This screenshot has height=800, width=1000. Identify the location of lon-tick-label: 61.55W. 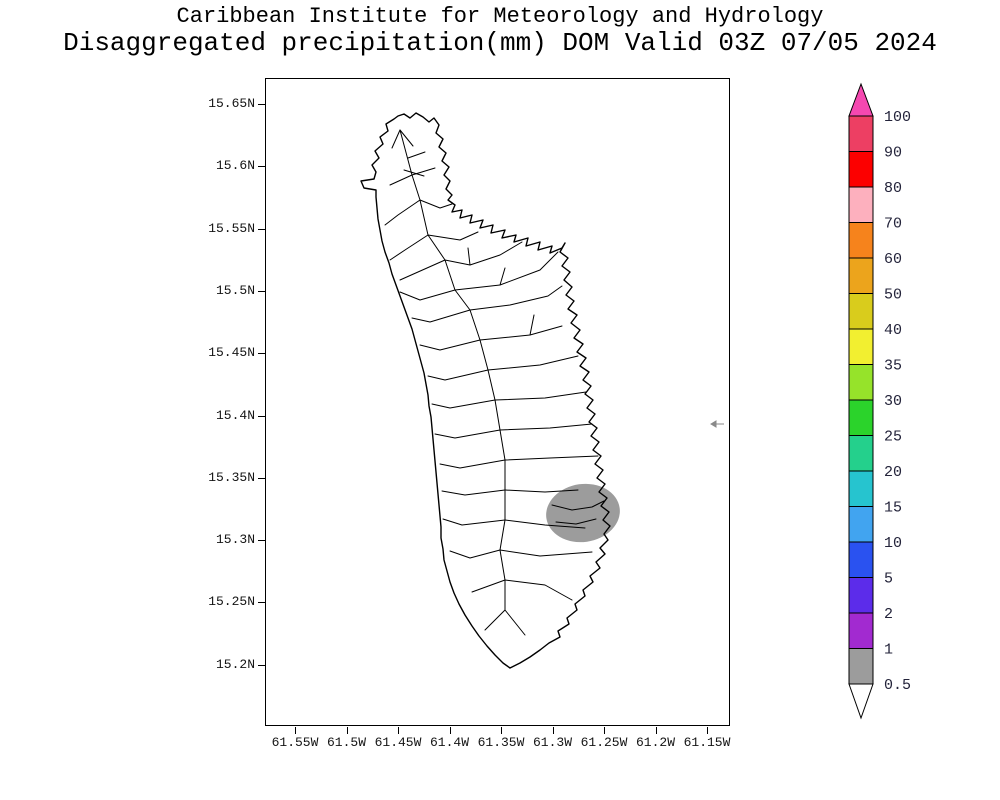
(295, 742).